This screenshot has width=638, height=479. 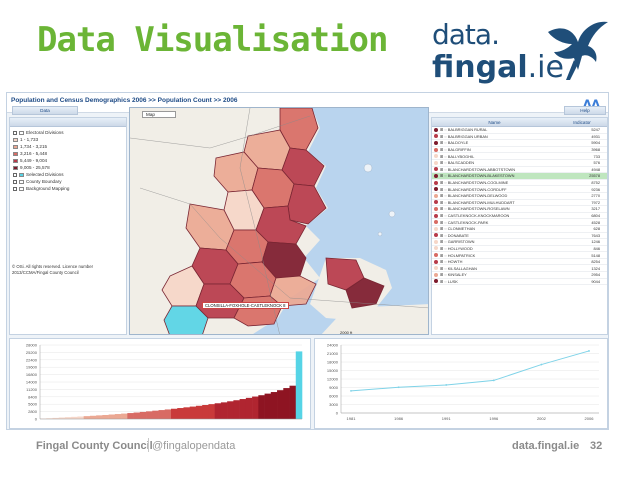 I want to click on row-value: 5904, so click(x=595, y=143).